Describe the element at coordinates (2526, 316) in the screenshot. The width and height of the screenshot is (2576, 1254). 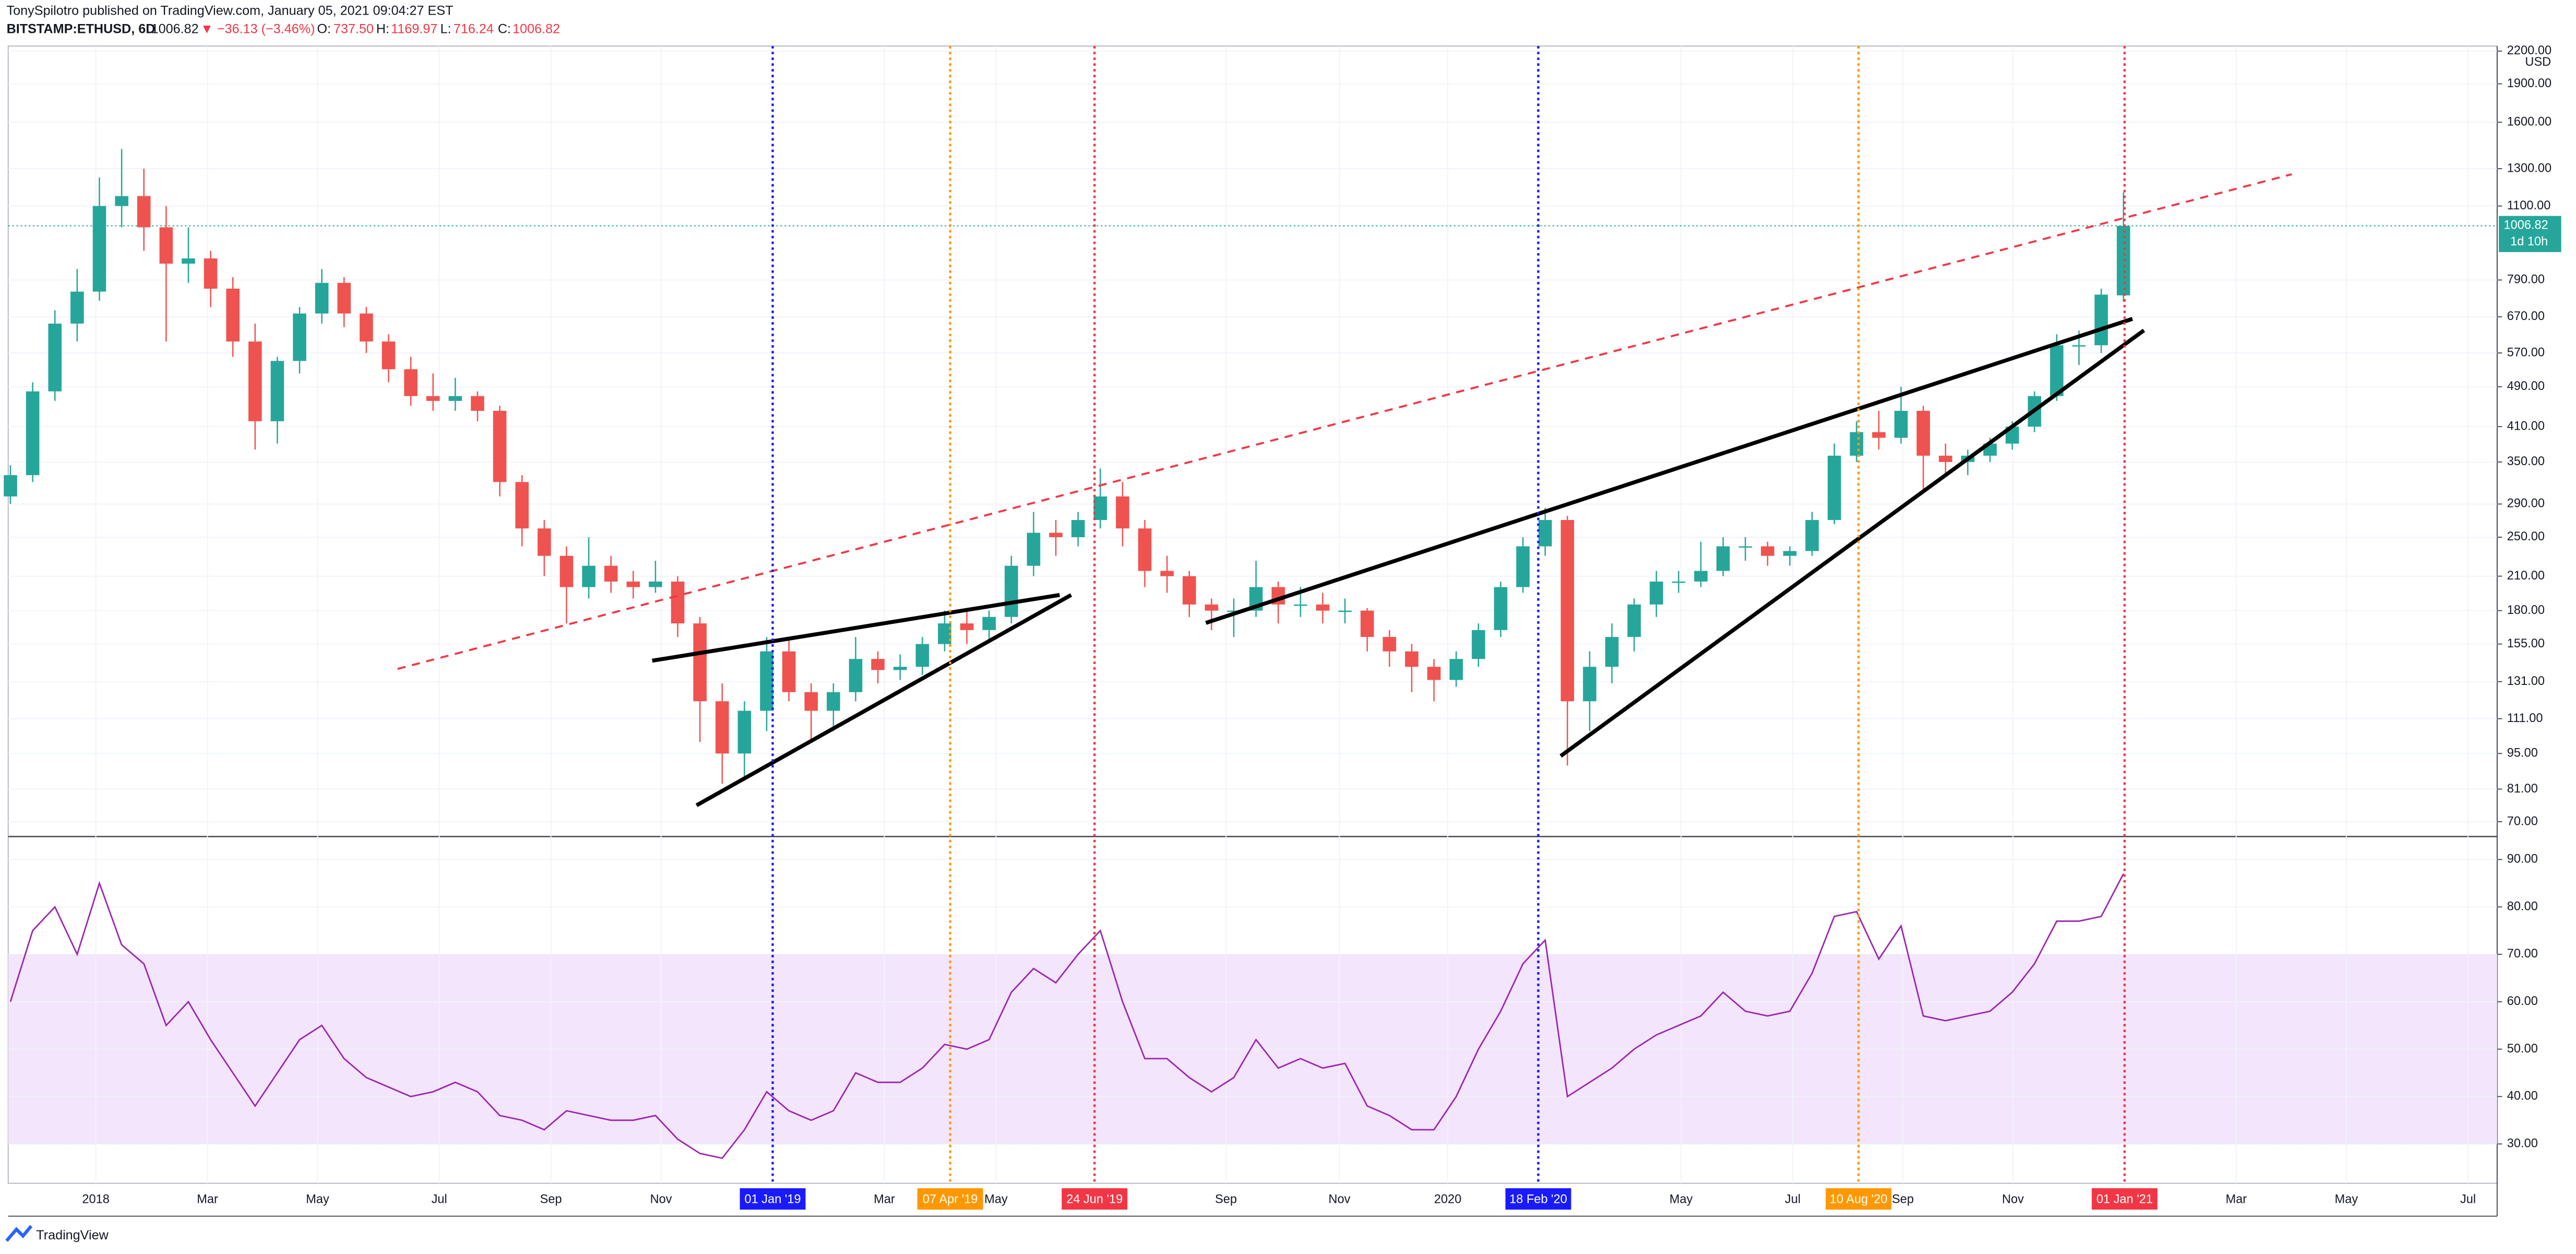
I see `y-tick-label: 670.00` at that location.